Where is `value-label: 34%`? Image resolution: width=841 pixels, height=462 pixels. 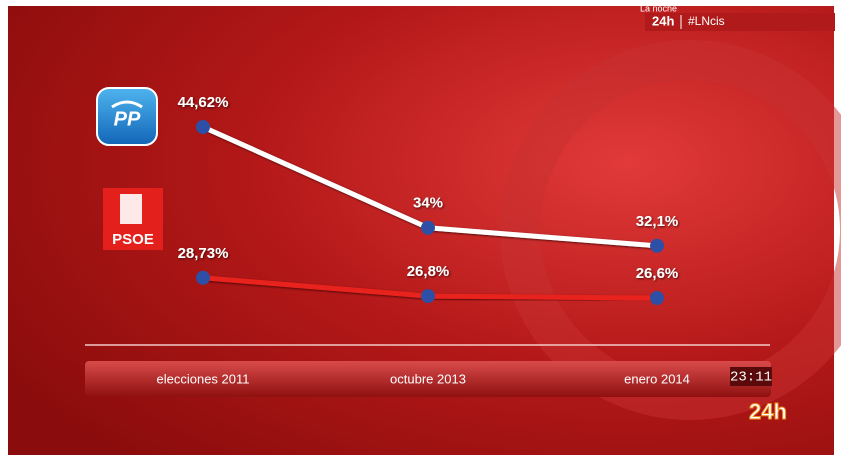
value-label: 34% is located at coordinates (428, 203).